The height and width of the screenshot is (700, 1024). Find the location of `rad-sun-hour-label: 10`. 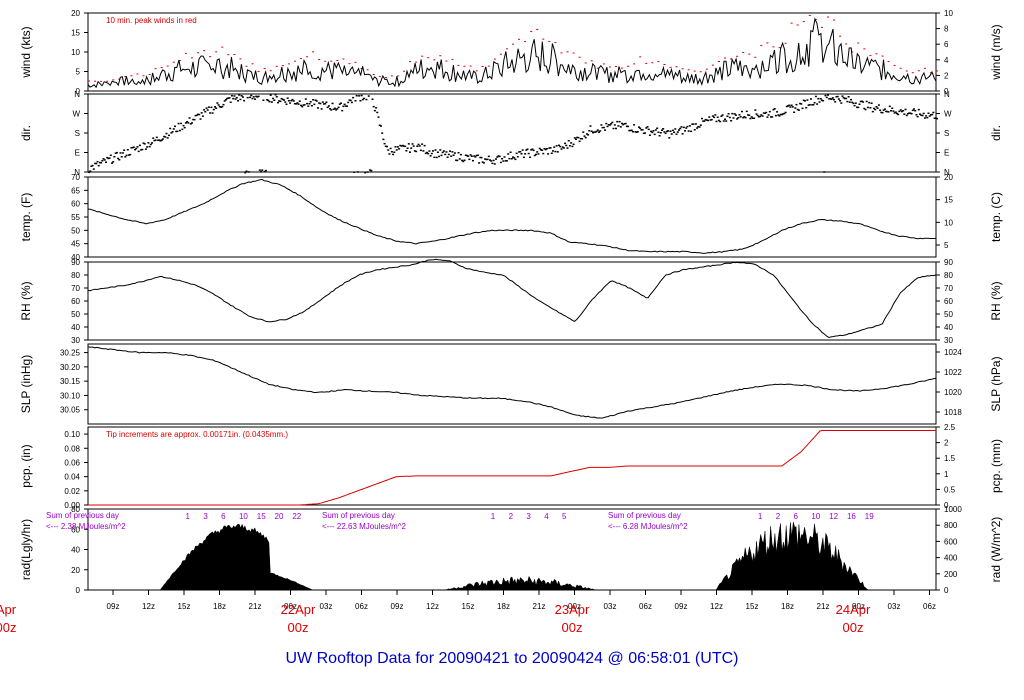

rad-sun-hour-label: 10 is located at coordinates (815, 516).